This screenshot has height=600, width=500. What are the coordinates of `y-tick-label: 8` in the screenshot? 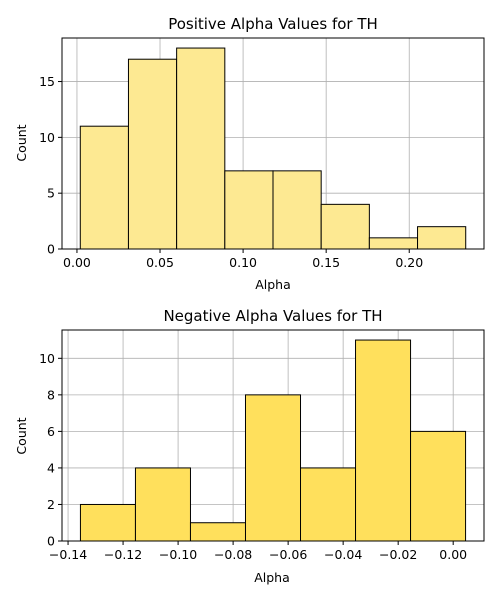 It's located at (51, 394).